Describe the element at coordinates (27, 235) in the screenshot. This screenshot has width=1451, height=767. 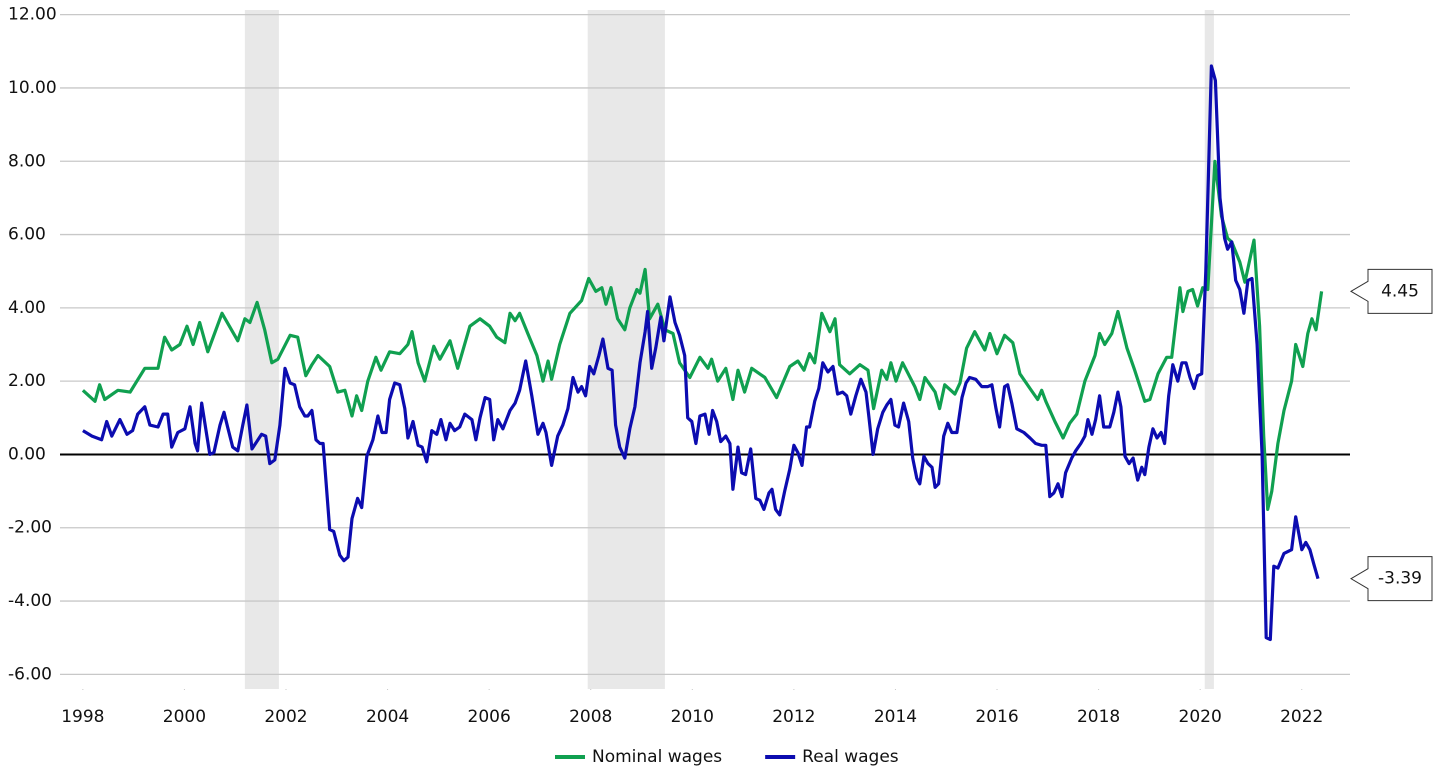
I see `y-tick-label: 6.00` at that location.